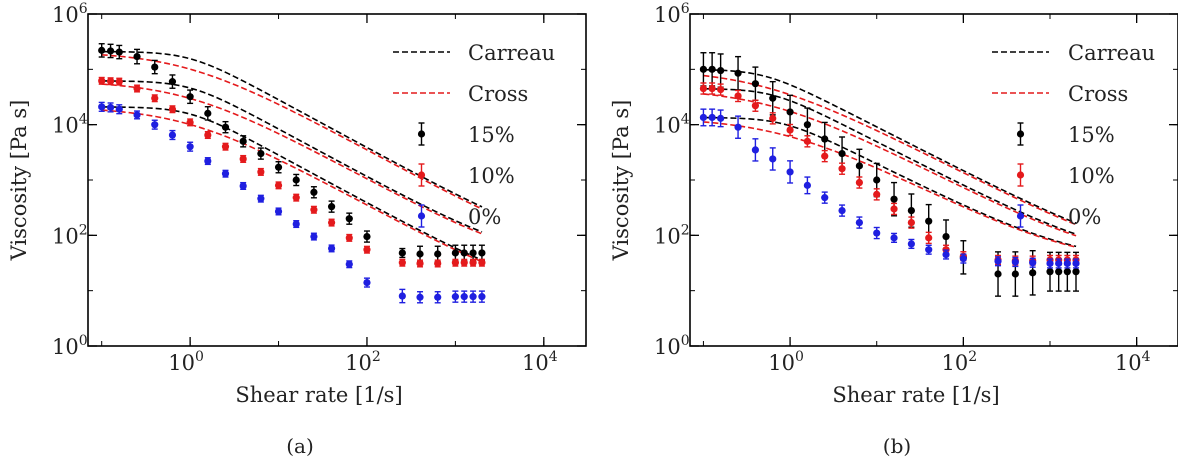  What do you see at coordinates (491, 135) in the screenshot?
I see `legend-label: 15%` at bounding box center [491, 135].